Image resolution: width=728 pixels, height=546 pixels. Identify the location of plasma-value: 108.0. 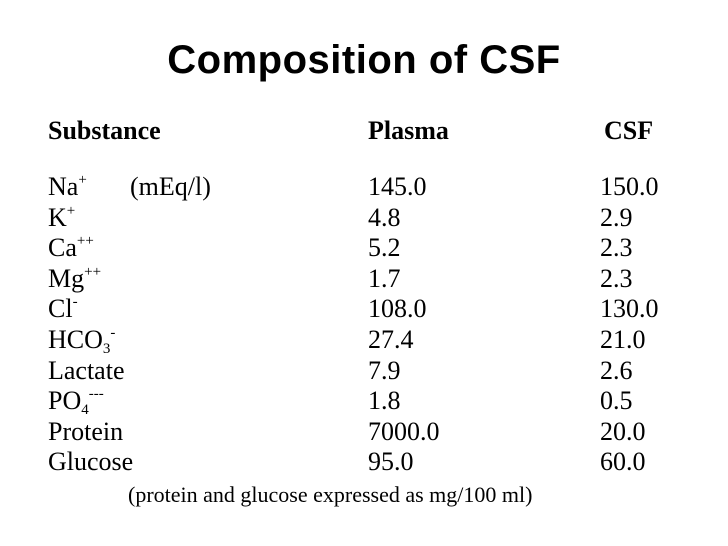
(397, 309).